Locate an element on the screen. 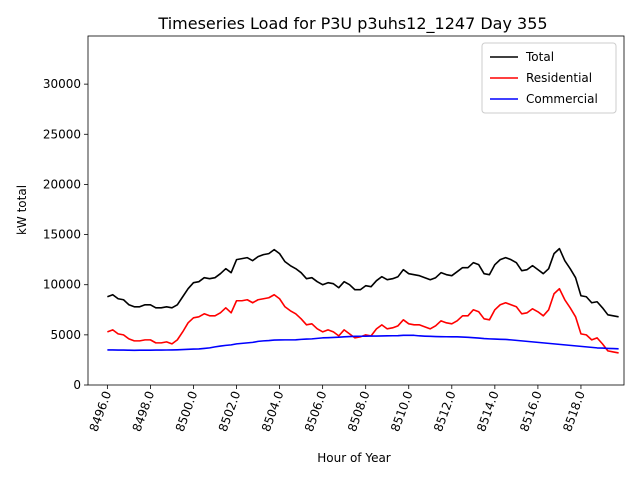 Image resolution: width=640 pixels, height=485 pixels. legend: Total Residential Commercial is located at coordinates (549, 78).